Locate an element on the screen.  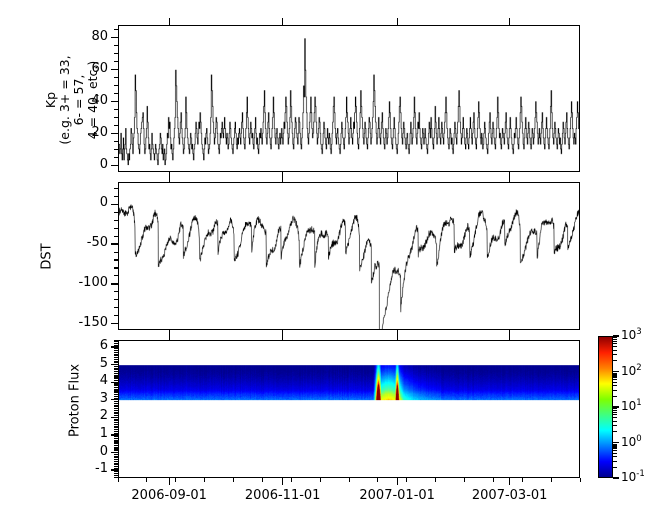
proton-flux-tick-label: 1 is located at coordinates (103, 433).